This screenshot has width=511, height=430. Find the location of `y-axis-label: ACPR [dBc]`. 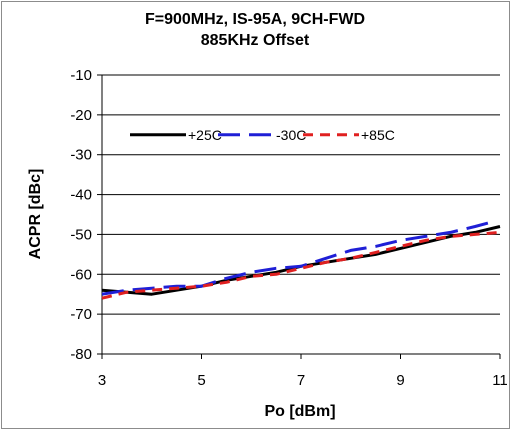

y-axis-label: ACPR [dBc] is located at coordinates (35, 214).